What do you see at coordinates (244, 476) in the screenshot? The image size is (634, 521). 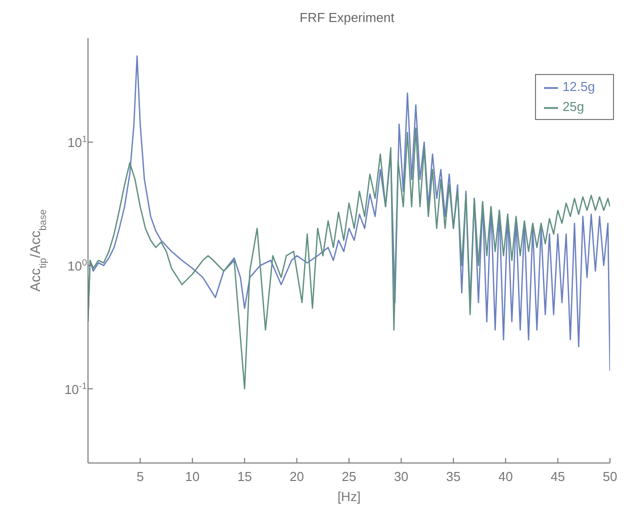 I see `x-tick-label: 15` at bounding box center [244, 476].